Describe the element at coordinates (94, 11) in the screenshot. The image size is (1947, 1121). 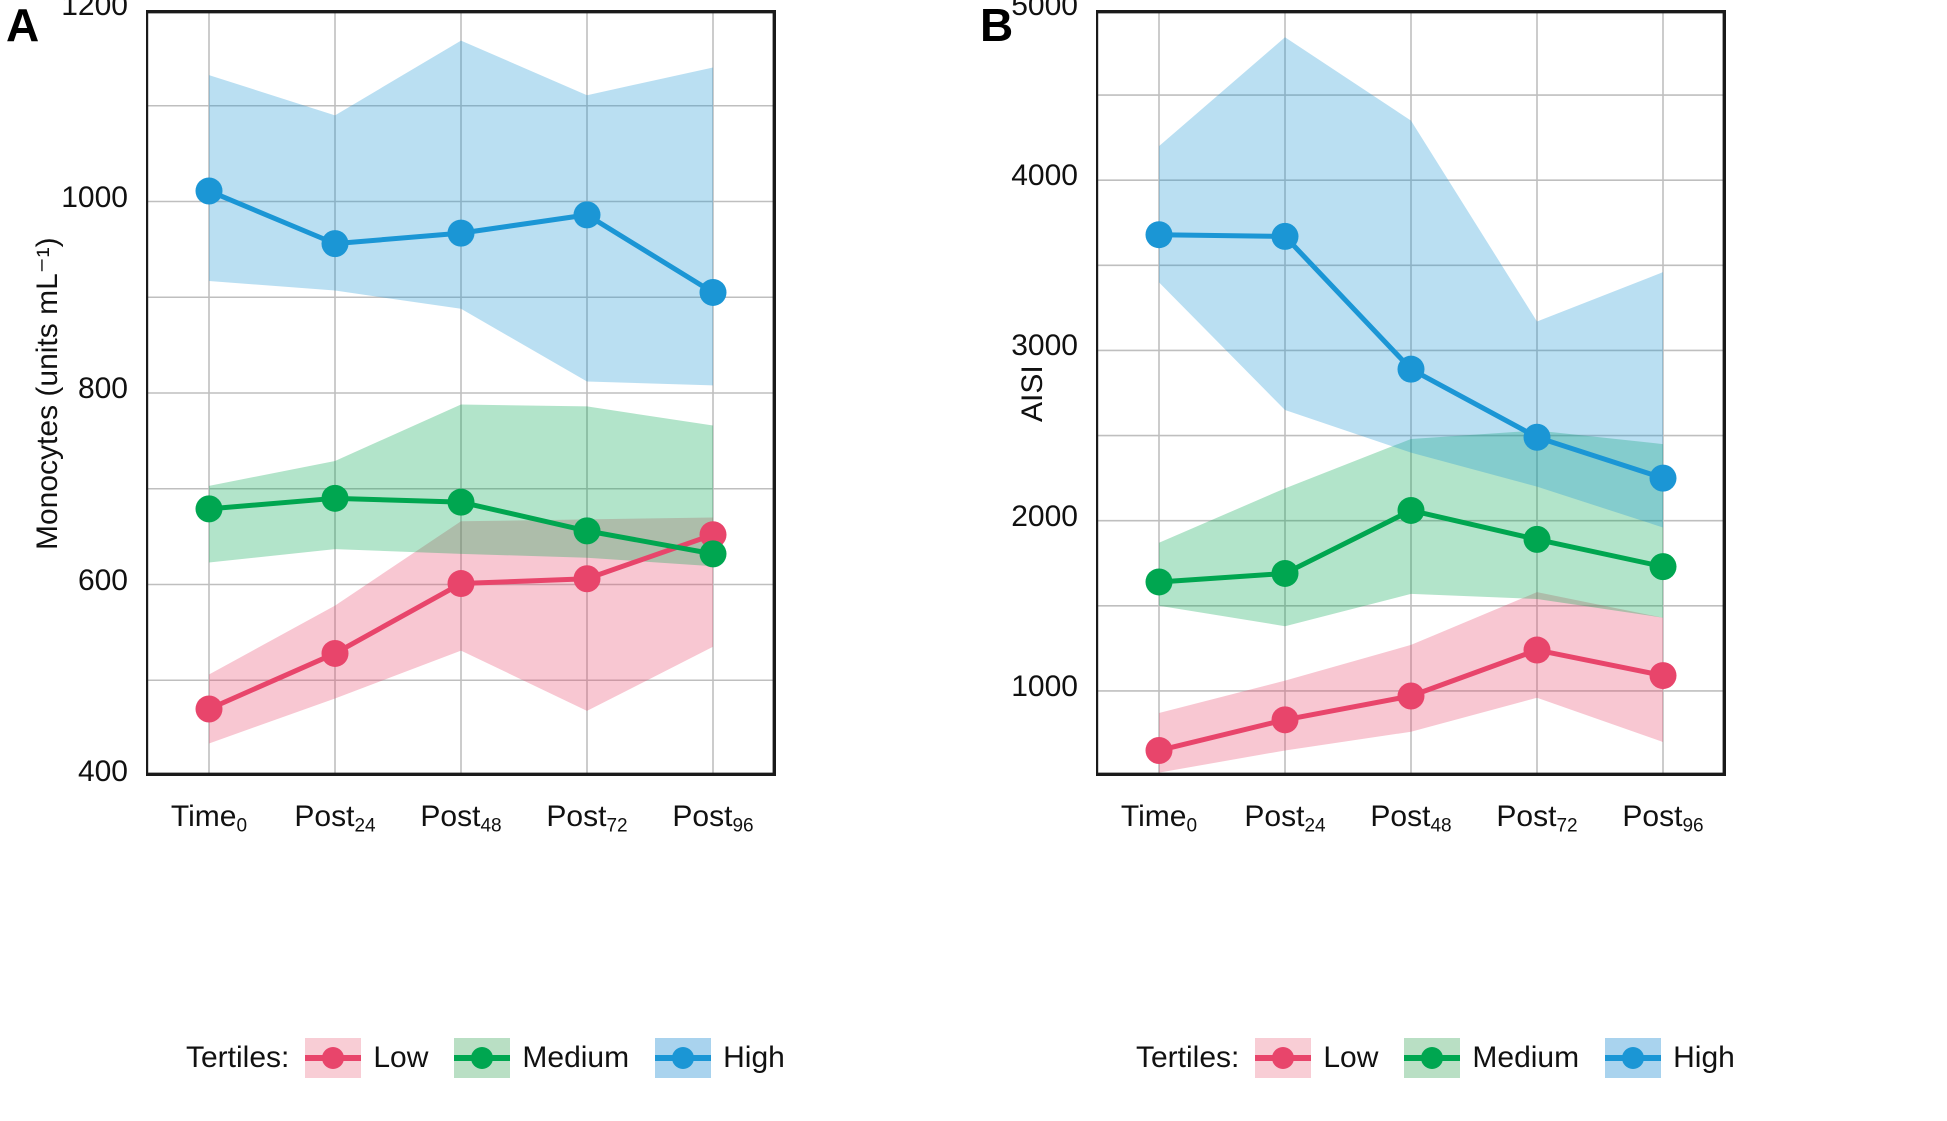
I see `y-tick-label: 1200` at that location.